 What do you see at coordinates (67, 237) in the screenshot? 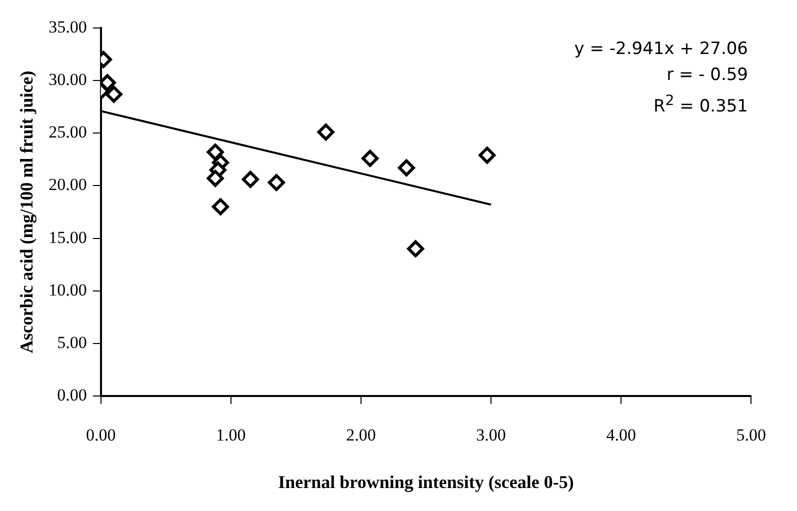
I see `y-tick-label: 15.00` at bounding box center [67, 237].